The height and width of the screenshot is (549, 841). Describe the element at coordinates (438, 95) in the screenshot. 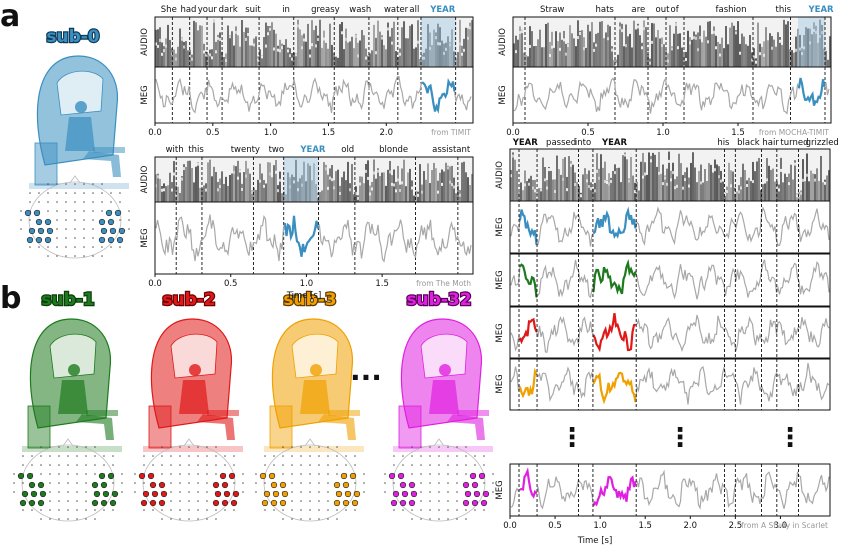

I see `timit-meg-trace-highlight` at that location.